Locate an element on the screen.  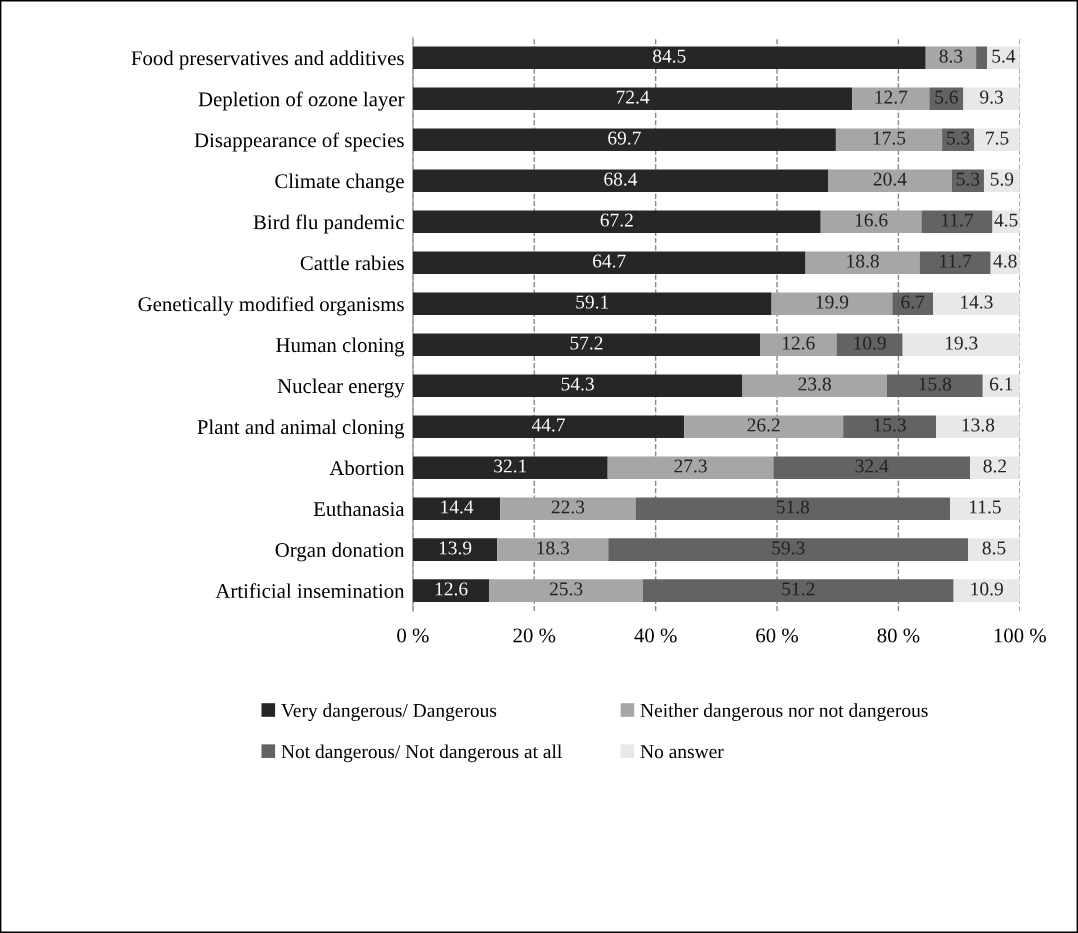
data-label: 12.7 is located at coordinates (891, 97).